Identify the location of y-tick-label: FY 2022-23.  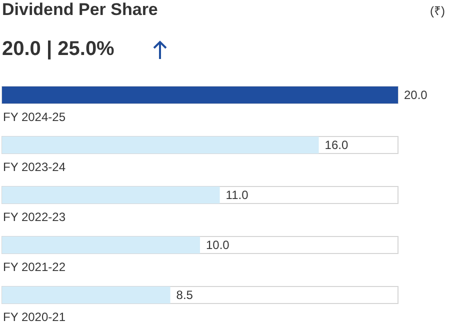
(34, 217).